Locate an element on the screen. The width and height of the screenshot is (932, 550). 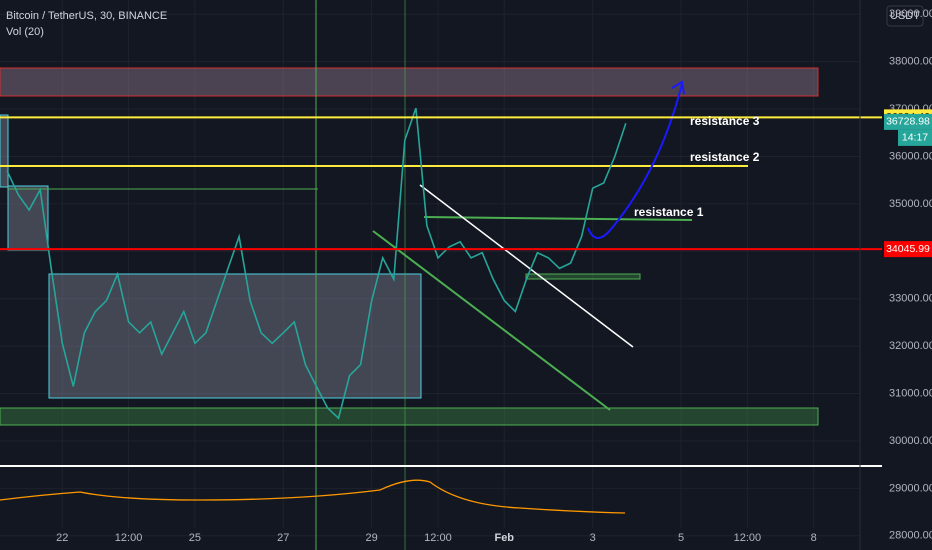
x-tick-label: Feb is located at coordinates (504, 538).